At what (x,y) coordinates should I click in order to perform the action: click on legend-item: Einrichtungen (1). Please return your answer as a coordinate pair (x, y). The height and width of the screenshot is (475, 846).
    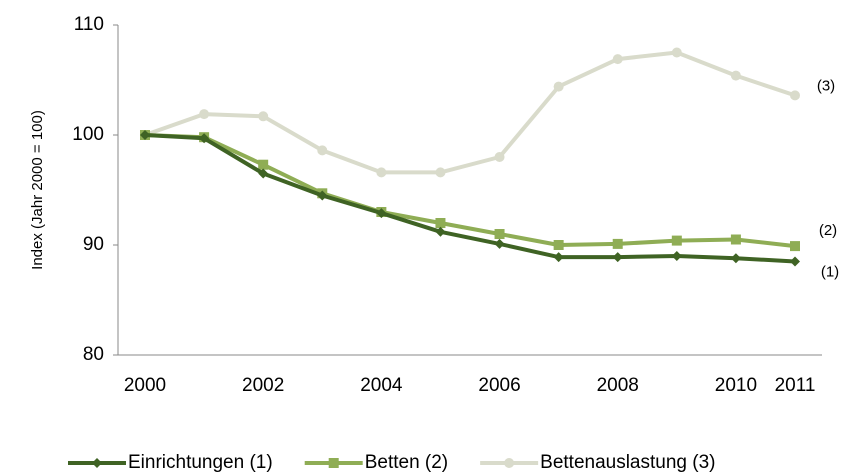
    Looking at the image, I should click on (170, 462).